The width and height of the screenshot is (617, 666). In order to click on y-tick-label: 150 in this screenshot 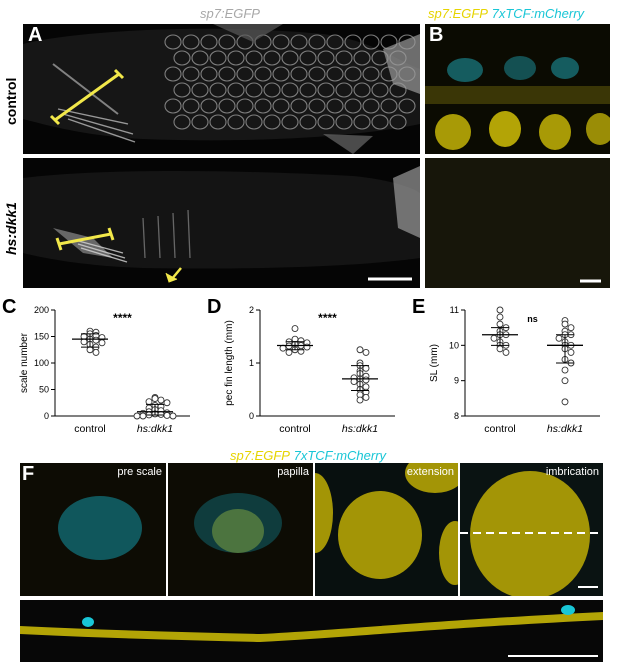, I will do `click(41, 337)`.